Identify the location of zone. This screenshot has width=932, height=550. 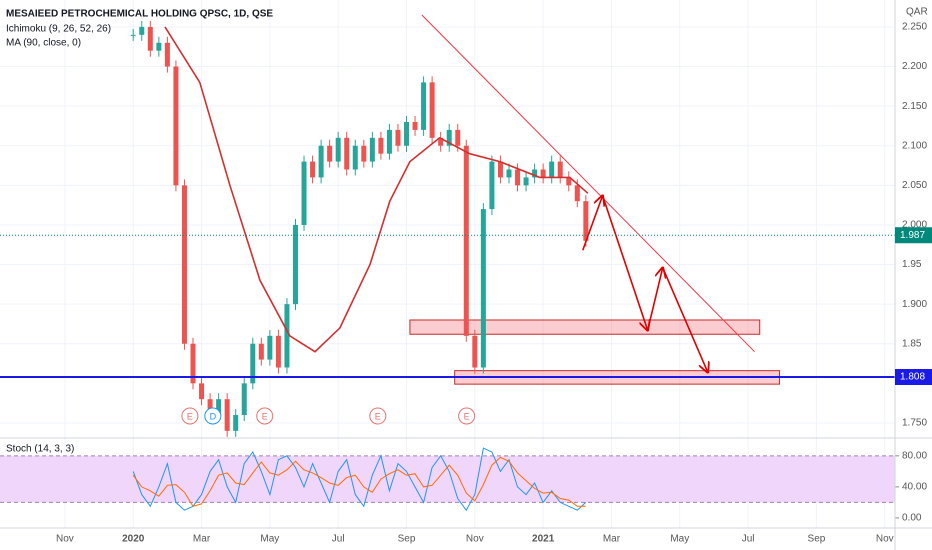
(585, 327).